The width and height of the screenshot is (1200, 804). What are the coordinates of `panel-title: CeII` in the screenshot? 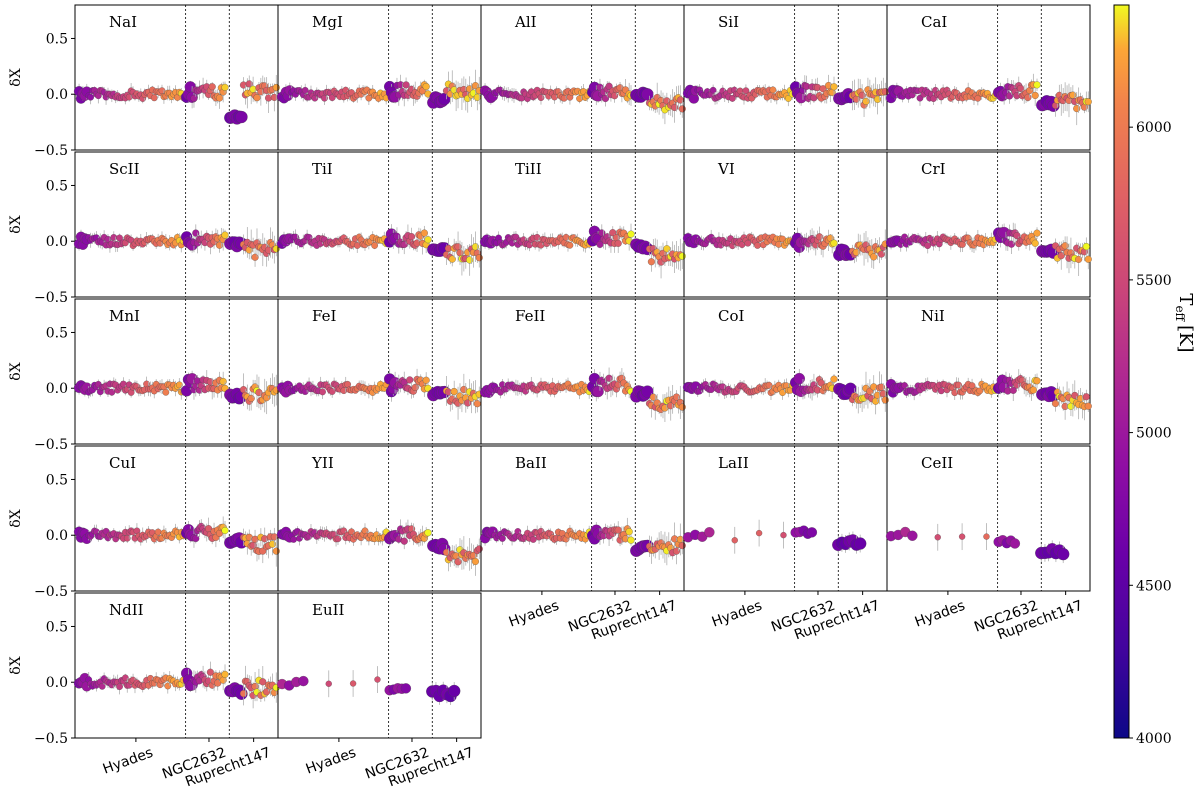 It's located at (937, 463).